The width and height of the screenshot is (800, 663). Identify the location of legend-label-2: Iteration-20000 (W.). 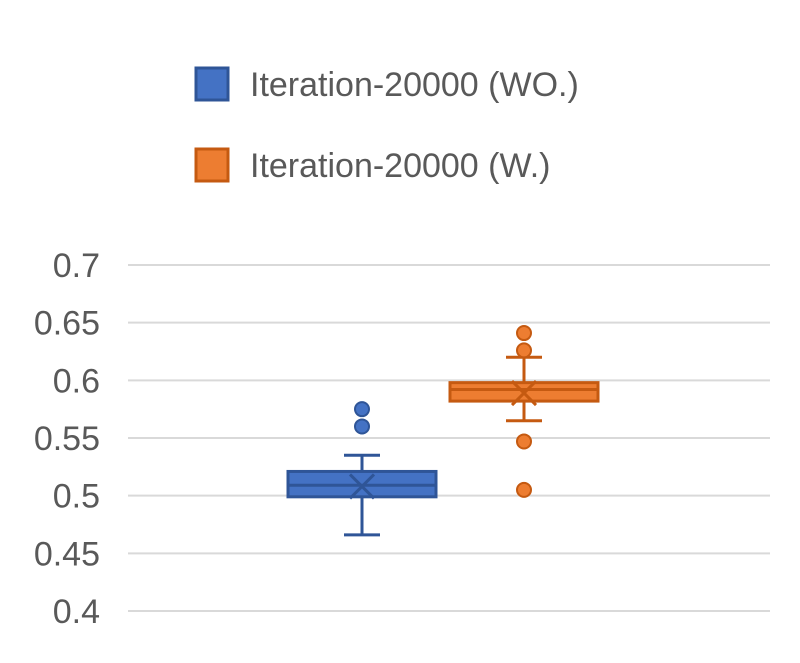
(400, 166).